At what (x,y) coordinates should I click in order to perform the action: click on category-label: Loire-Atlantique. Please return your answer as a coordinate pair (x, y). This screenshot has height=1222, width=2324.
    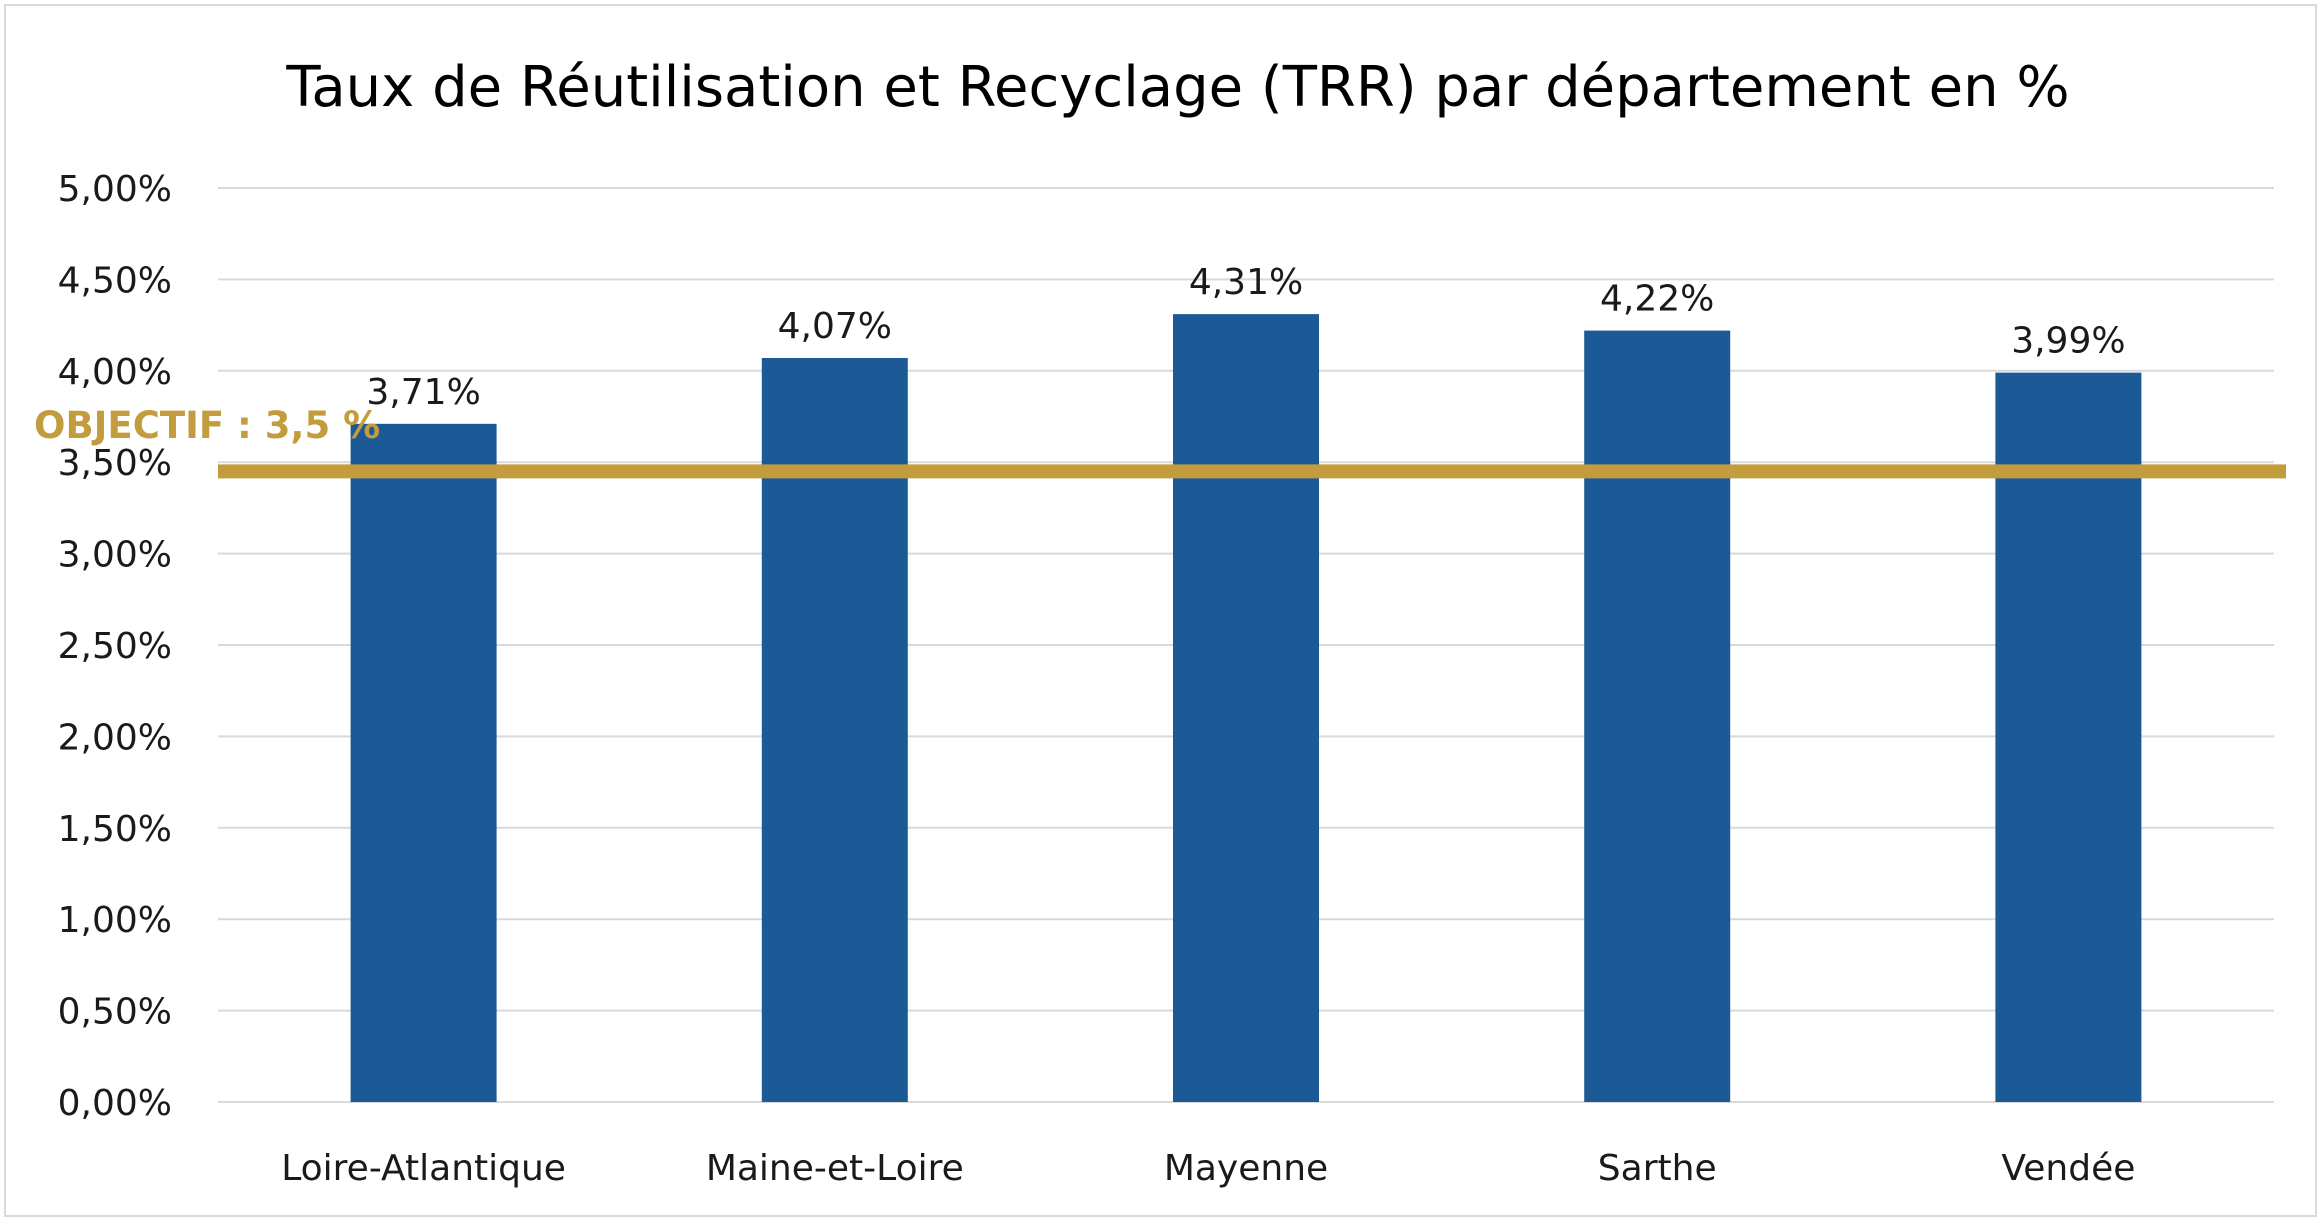
    Looking at the image, I should click on (423, 1168).